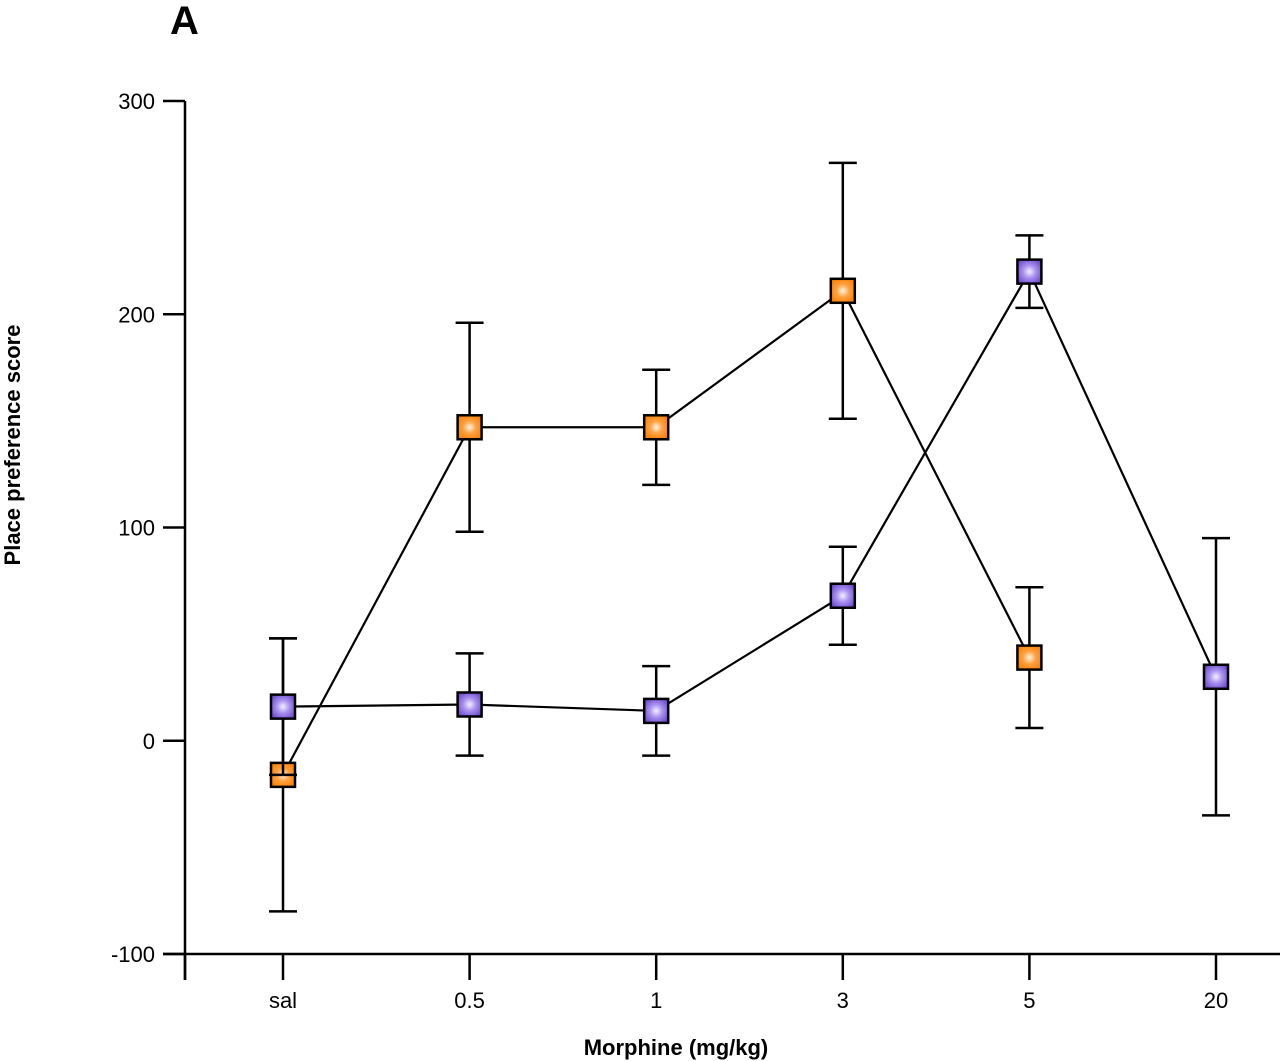 This screenshot has width=1280, height=1061. What do you see at coordinates (1216, 1000) in the screenshot?
I see `x-tick-label: 20` at bounding box center [1216, 1000].